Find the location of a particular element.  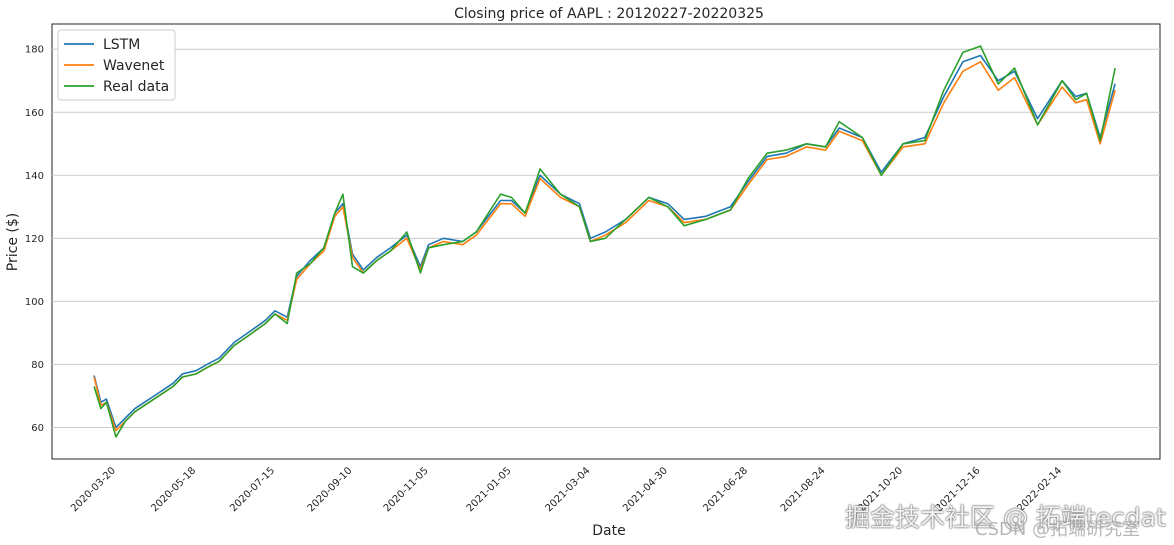

x-tick-label: 2021-03-04 is located at coordinates (568, 489).